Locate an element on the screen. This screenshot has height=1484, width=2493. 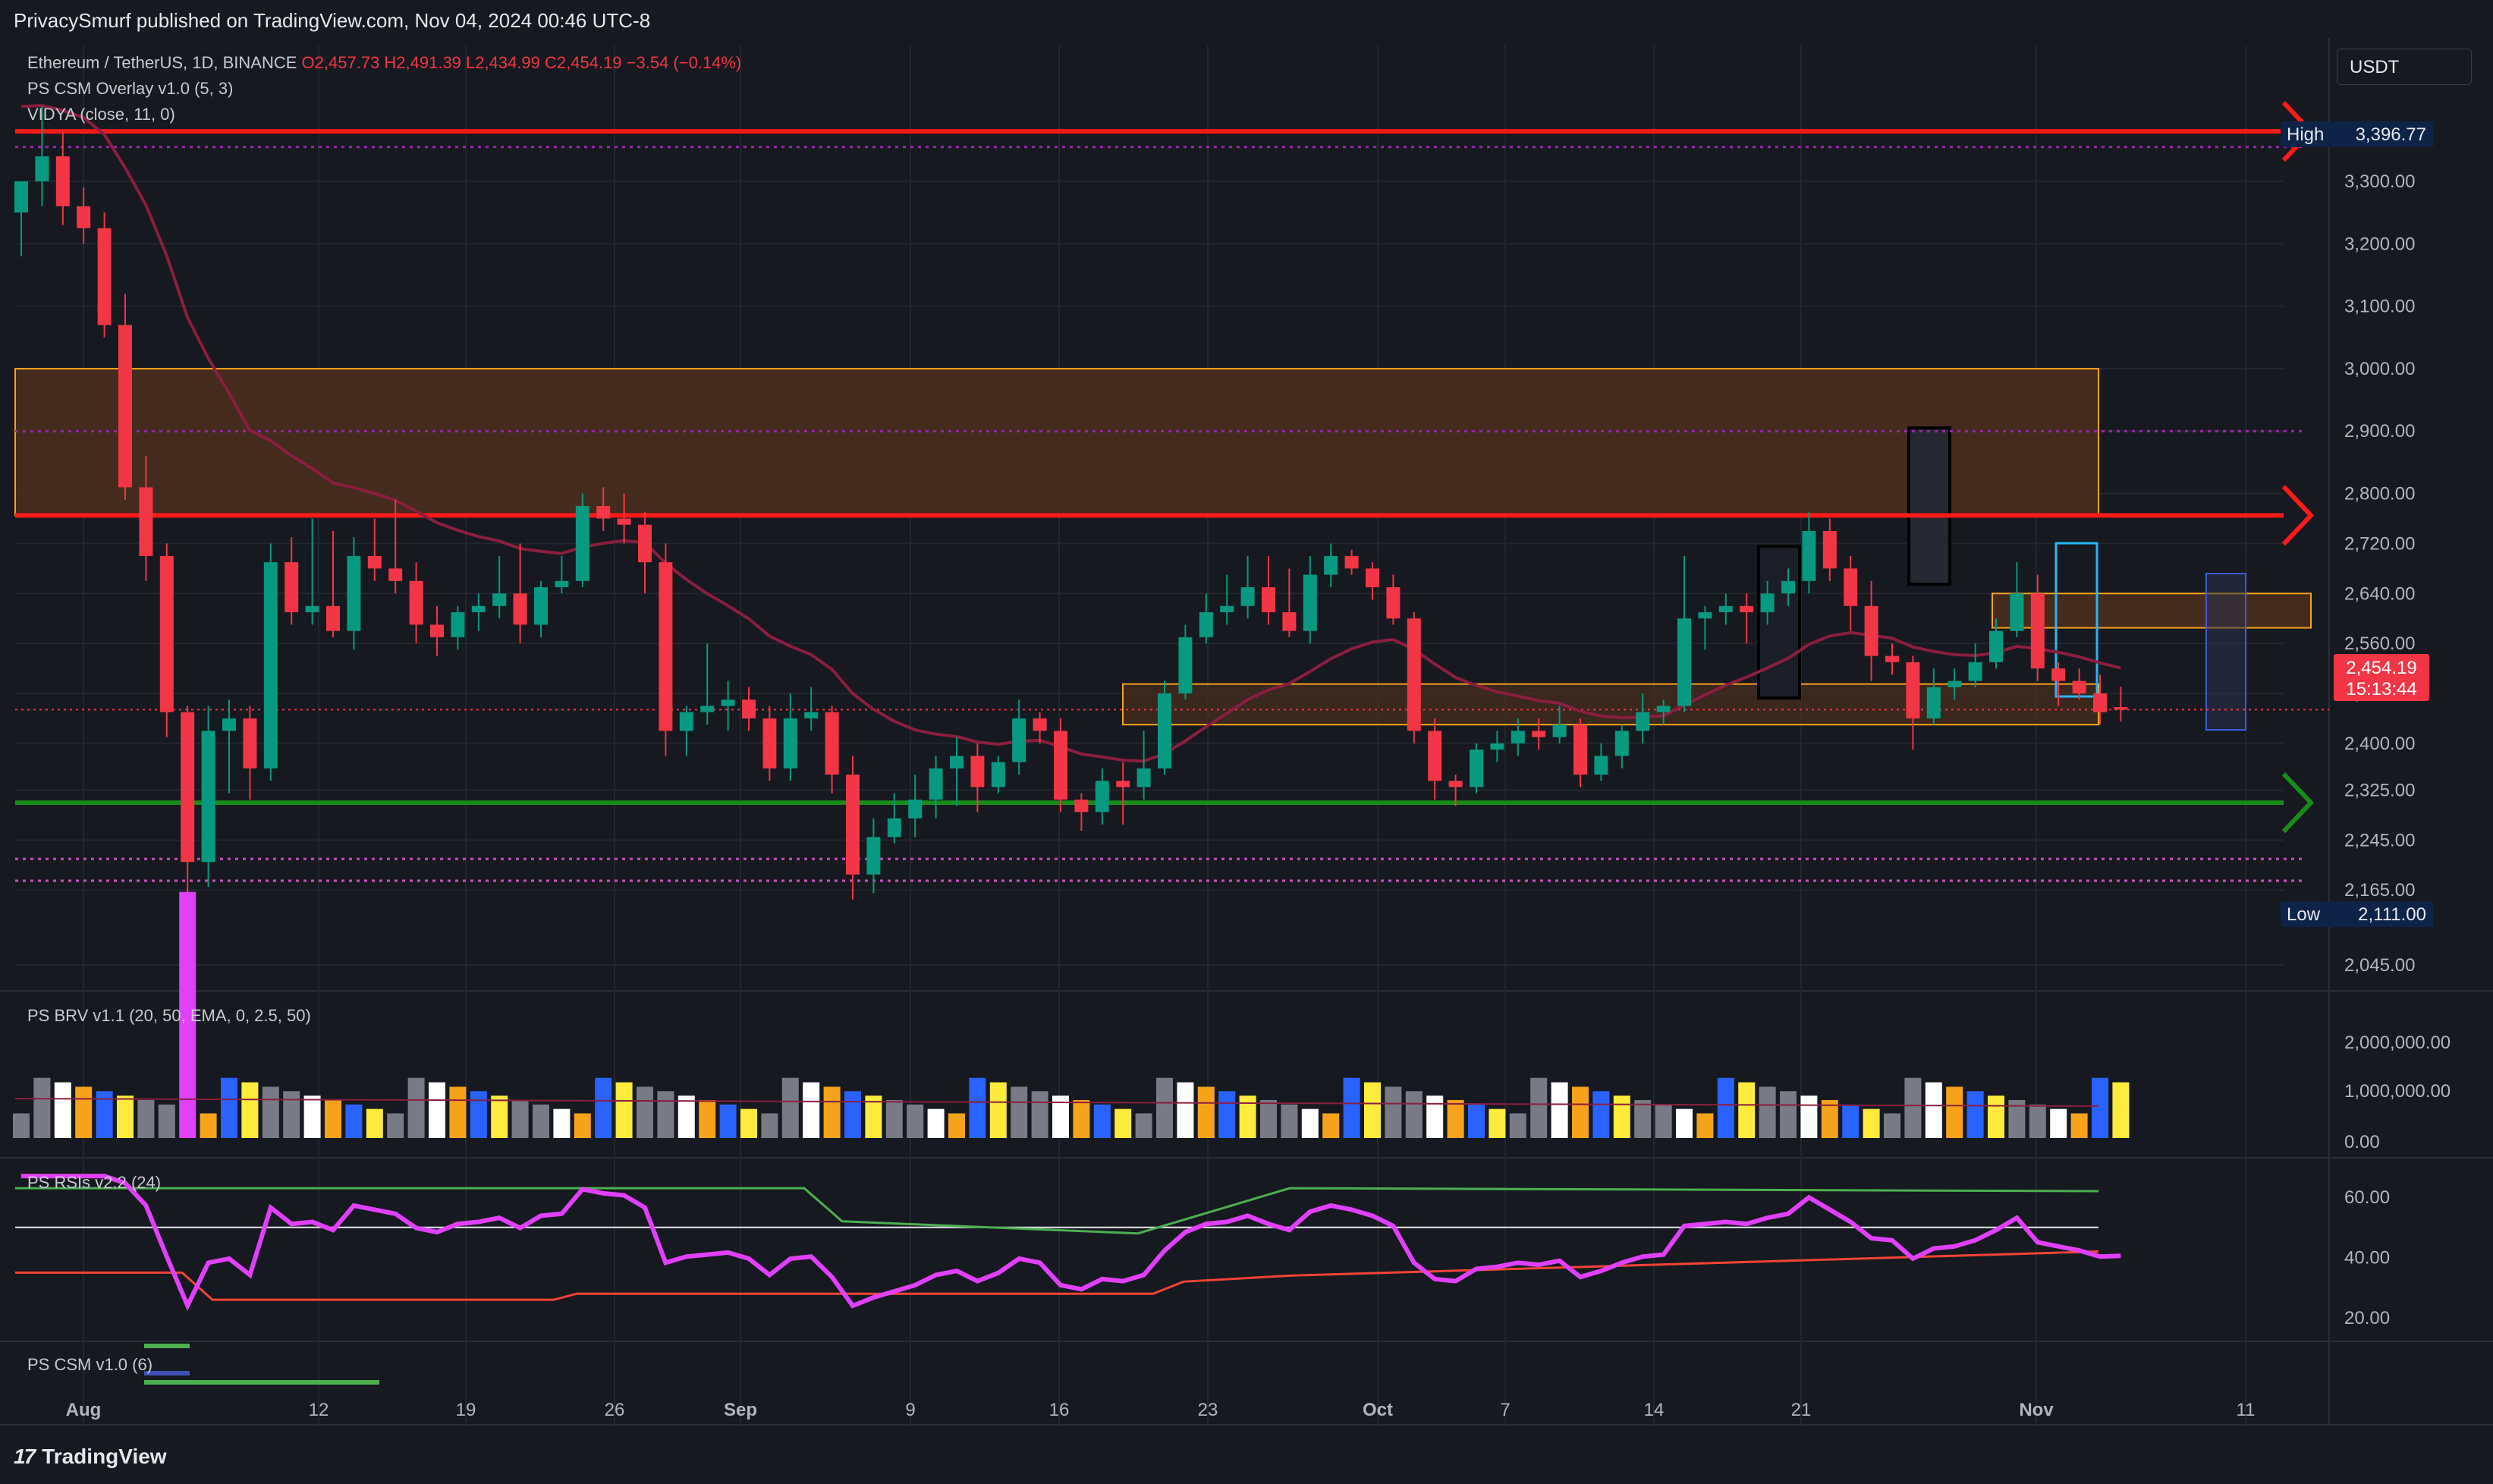
brv-volume-bars is located at coordinates (1071, 1014).